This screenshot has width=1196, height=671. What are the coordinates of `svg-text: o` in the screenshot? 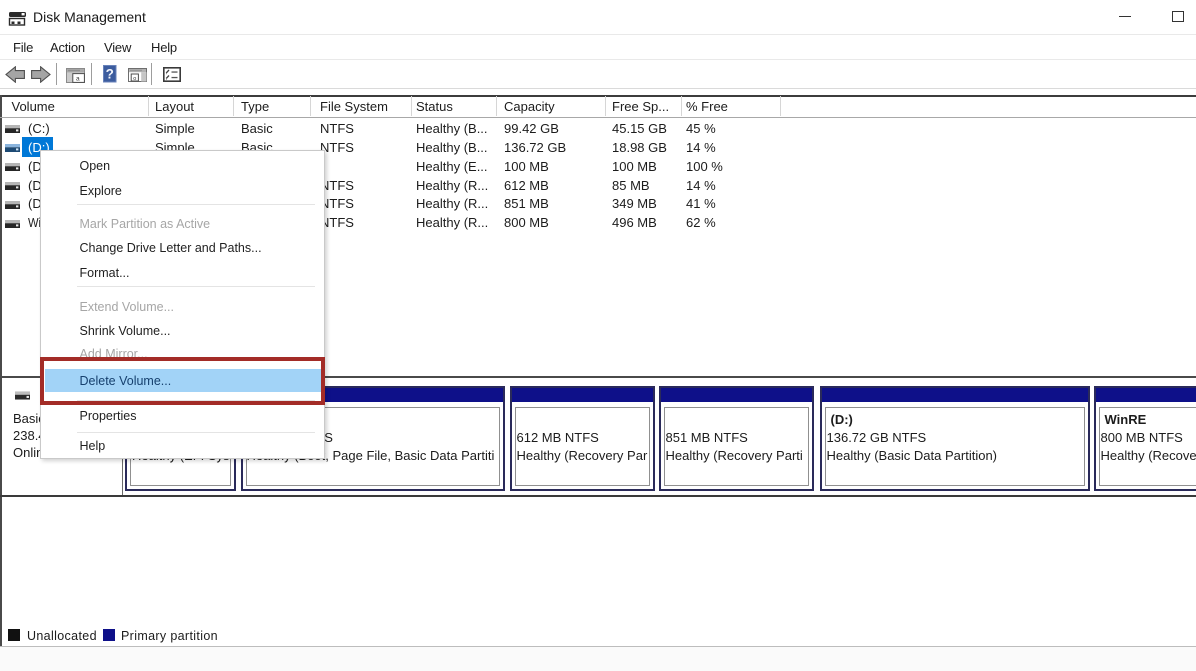 It's located at (134, 79).